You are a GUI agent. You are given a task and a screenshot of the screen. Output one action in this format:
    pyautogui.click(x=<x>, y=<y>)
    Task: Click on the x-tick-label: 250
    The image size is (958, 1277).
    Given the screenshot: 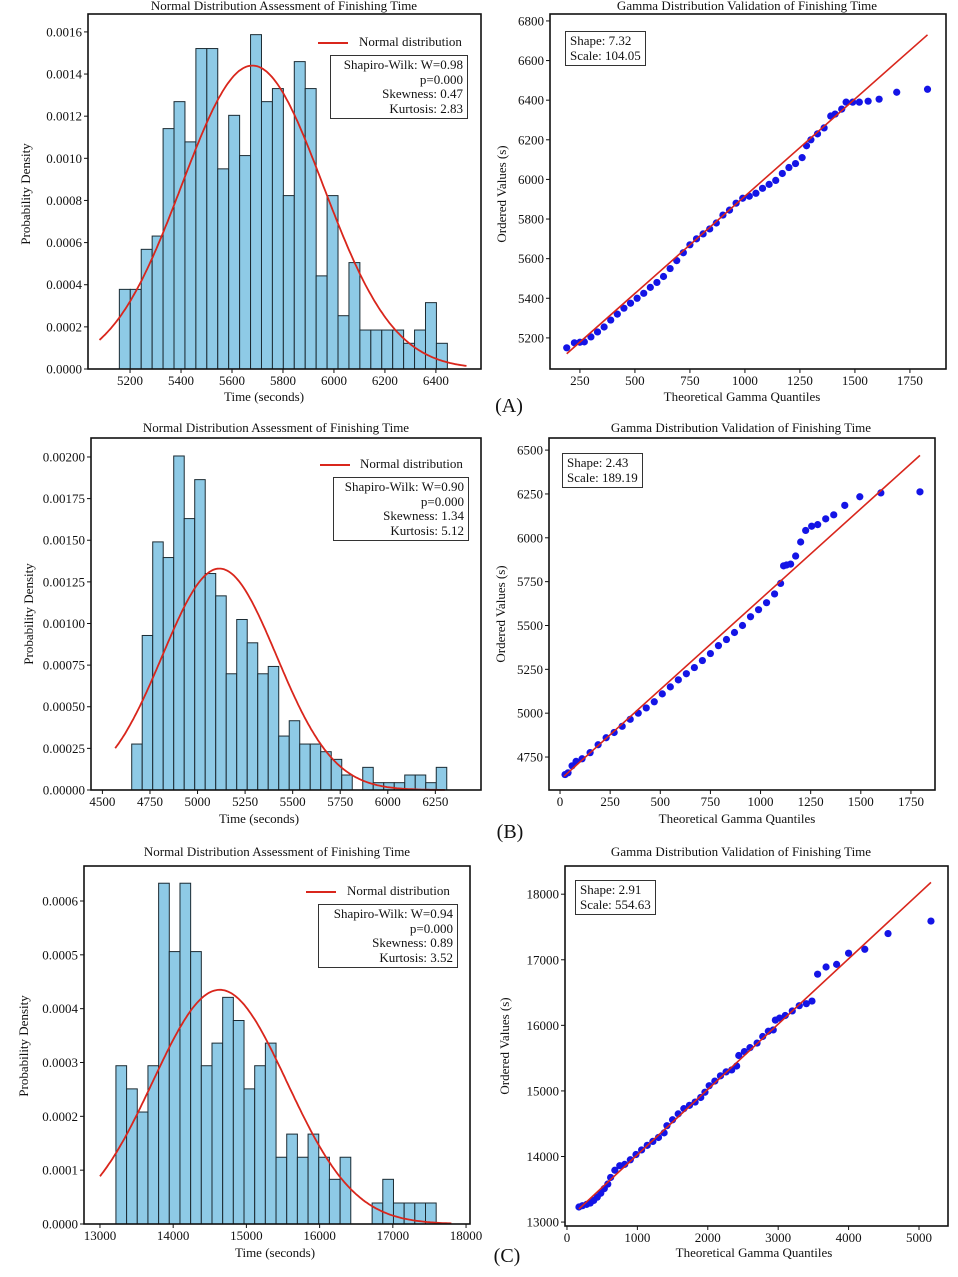 What is the action you would take?
    pyautogui.click(x=610, y=801)
    